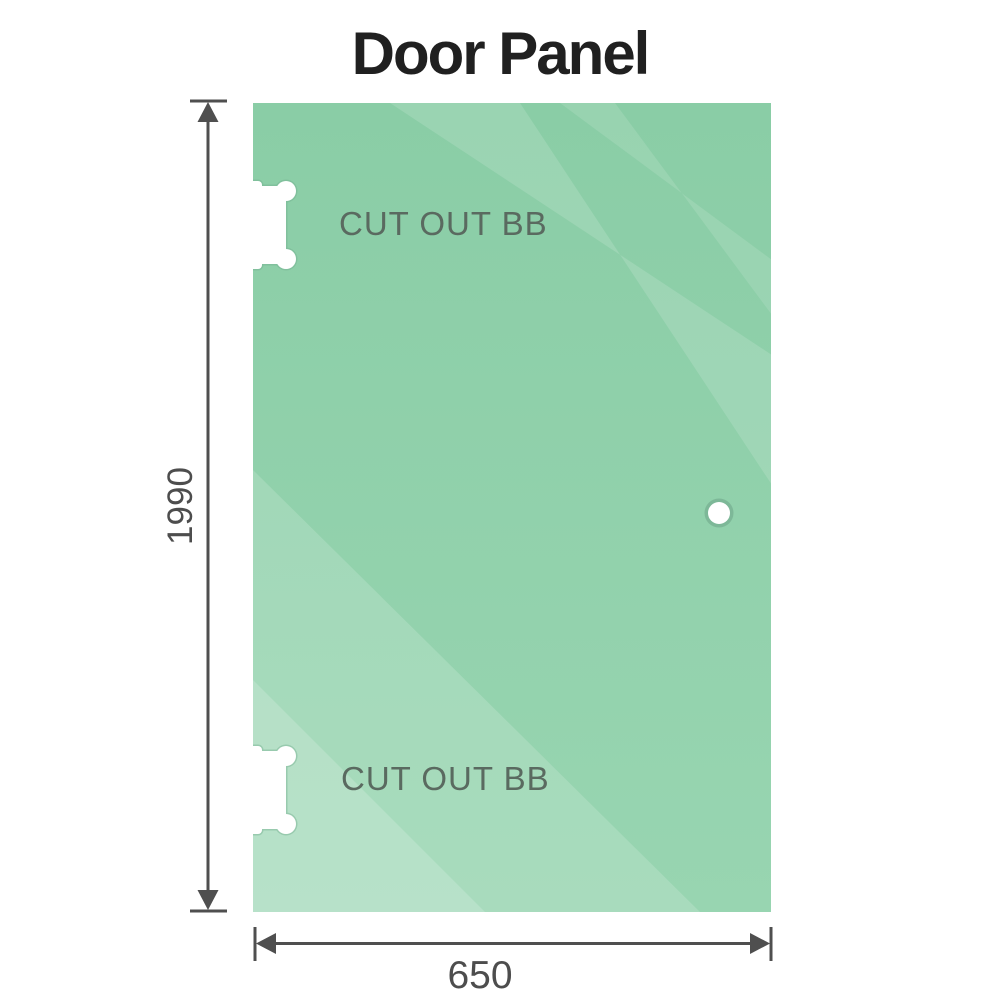  I want to click on width-dimension-label: 650, so click(480, 975).